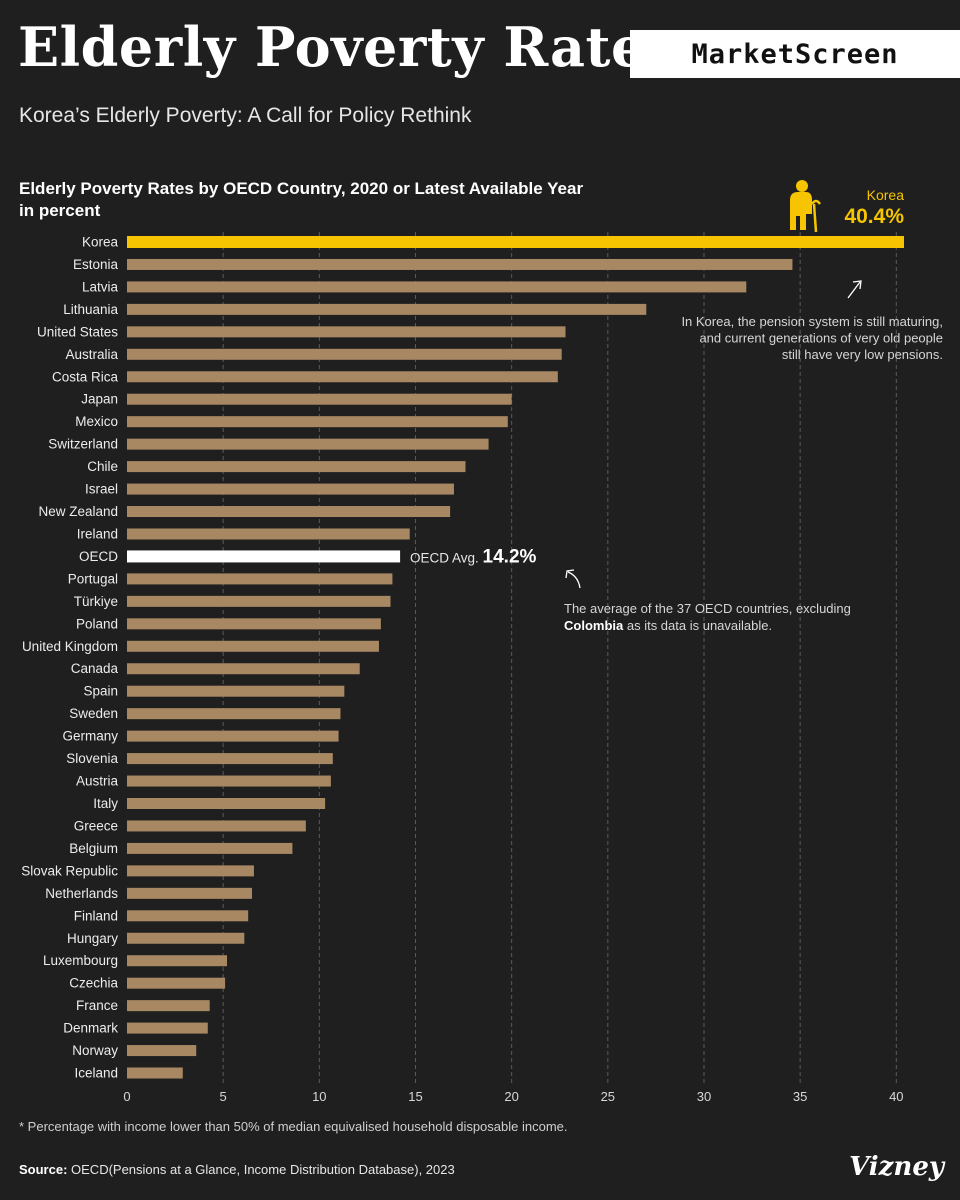 The height and width of the screenshot is (1200, 960). What do you see at coordinates (100, 286) in the screenshot?
I see `category-label: Latvia` at bounding box center [100, 286].